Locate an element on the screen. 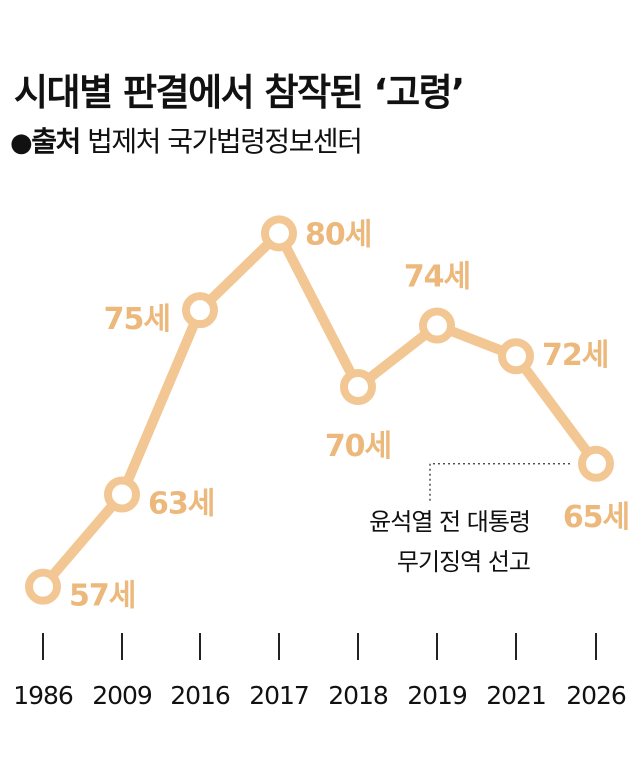 This screenshot has height=761, width=640. x-tick-label: 2026 is located at coordinates (596, 695).